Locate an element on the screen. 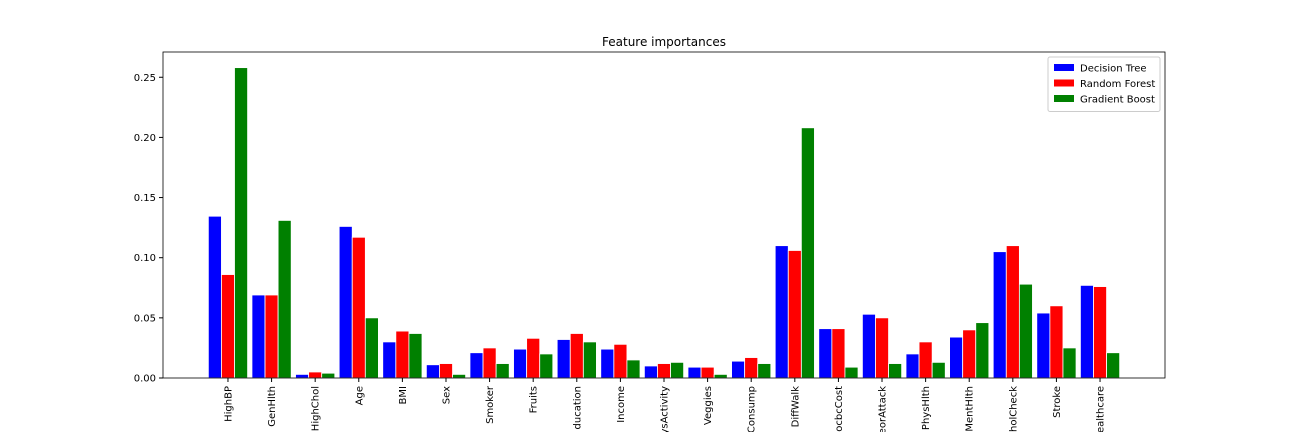  x-tick-label: eorAttack is located at coordinates (883, 409).